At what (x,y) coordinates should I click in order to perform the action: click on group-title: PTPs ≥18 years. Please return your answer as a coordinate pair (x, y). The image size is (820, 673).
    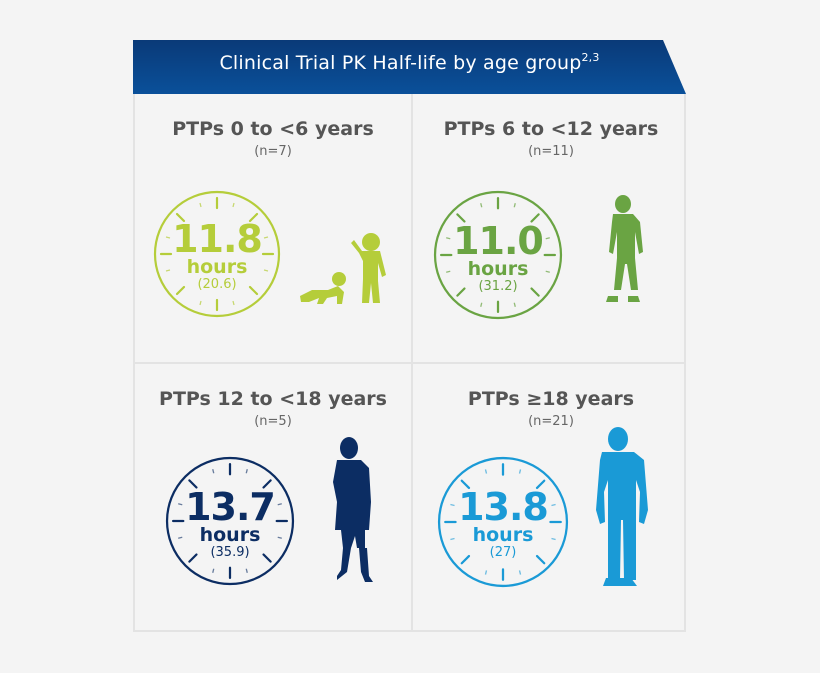
    Looking at the image, I should click on (551, 399).